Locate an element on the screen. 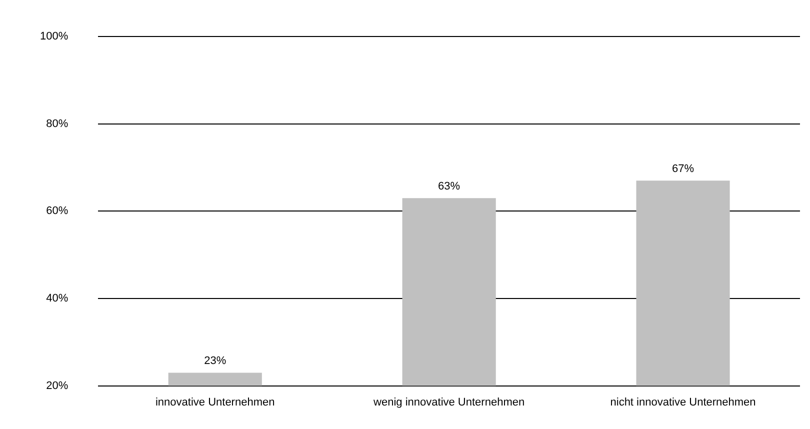 This screenshot has width=810, height=429. y-tick-label: 60% is located at coordinates (57, 211).